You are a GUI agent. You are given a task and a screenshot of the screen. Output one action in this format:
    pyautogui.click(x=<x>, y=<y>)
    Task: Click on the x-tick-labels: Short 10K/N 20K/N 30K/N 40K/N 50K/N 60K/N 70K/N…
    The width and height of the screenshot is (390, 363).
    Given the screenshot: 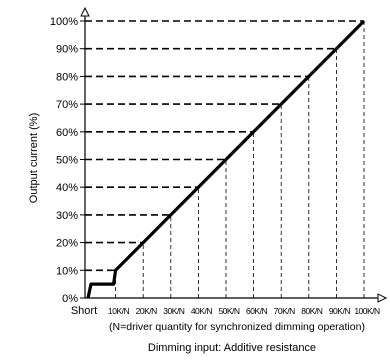 What is the action you would take?
    pyautogui.click(x=226, y=311)
    